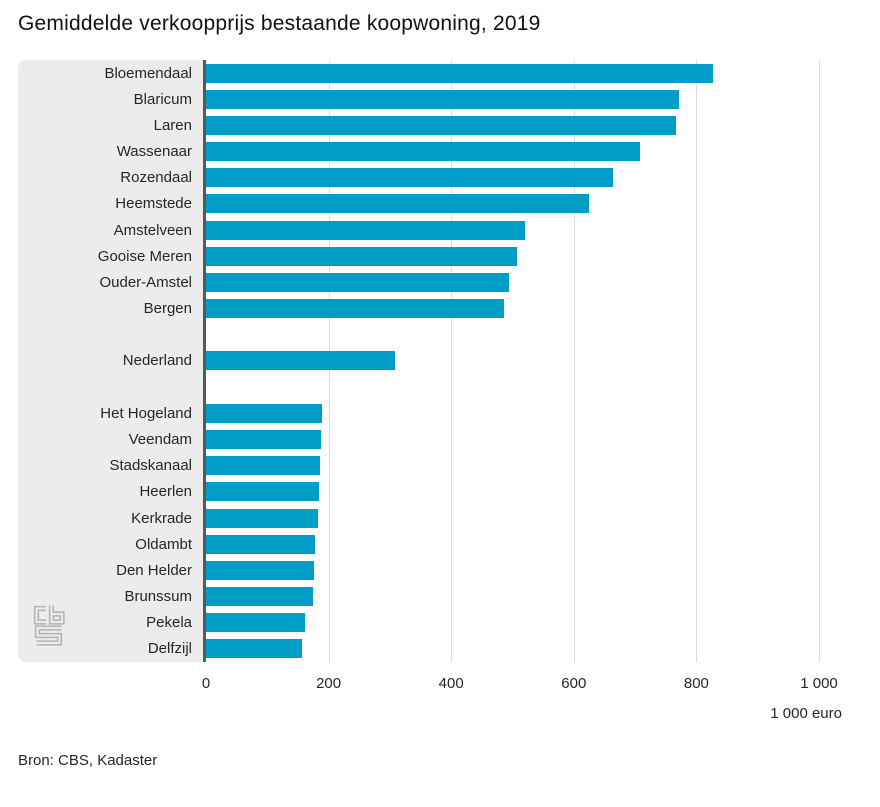 This screenshot has width=880, height=807. What do you see at coordinates (260, 544) in the screenshot?
I see `bar-oldambt` at bounding box center [260, 544].